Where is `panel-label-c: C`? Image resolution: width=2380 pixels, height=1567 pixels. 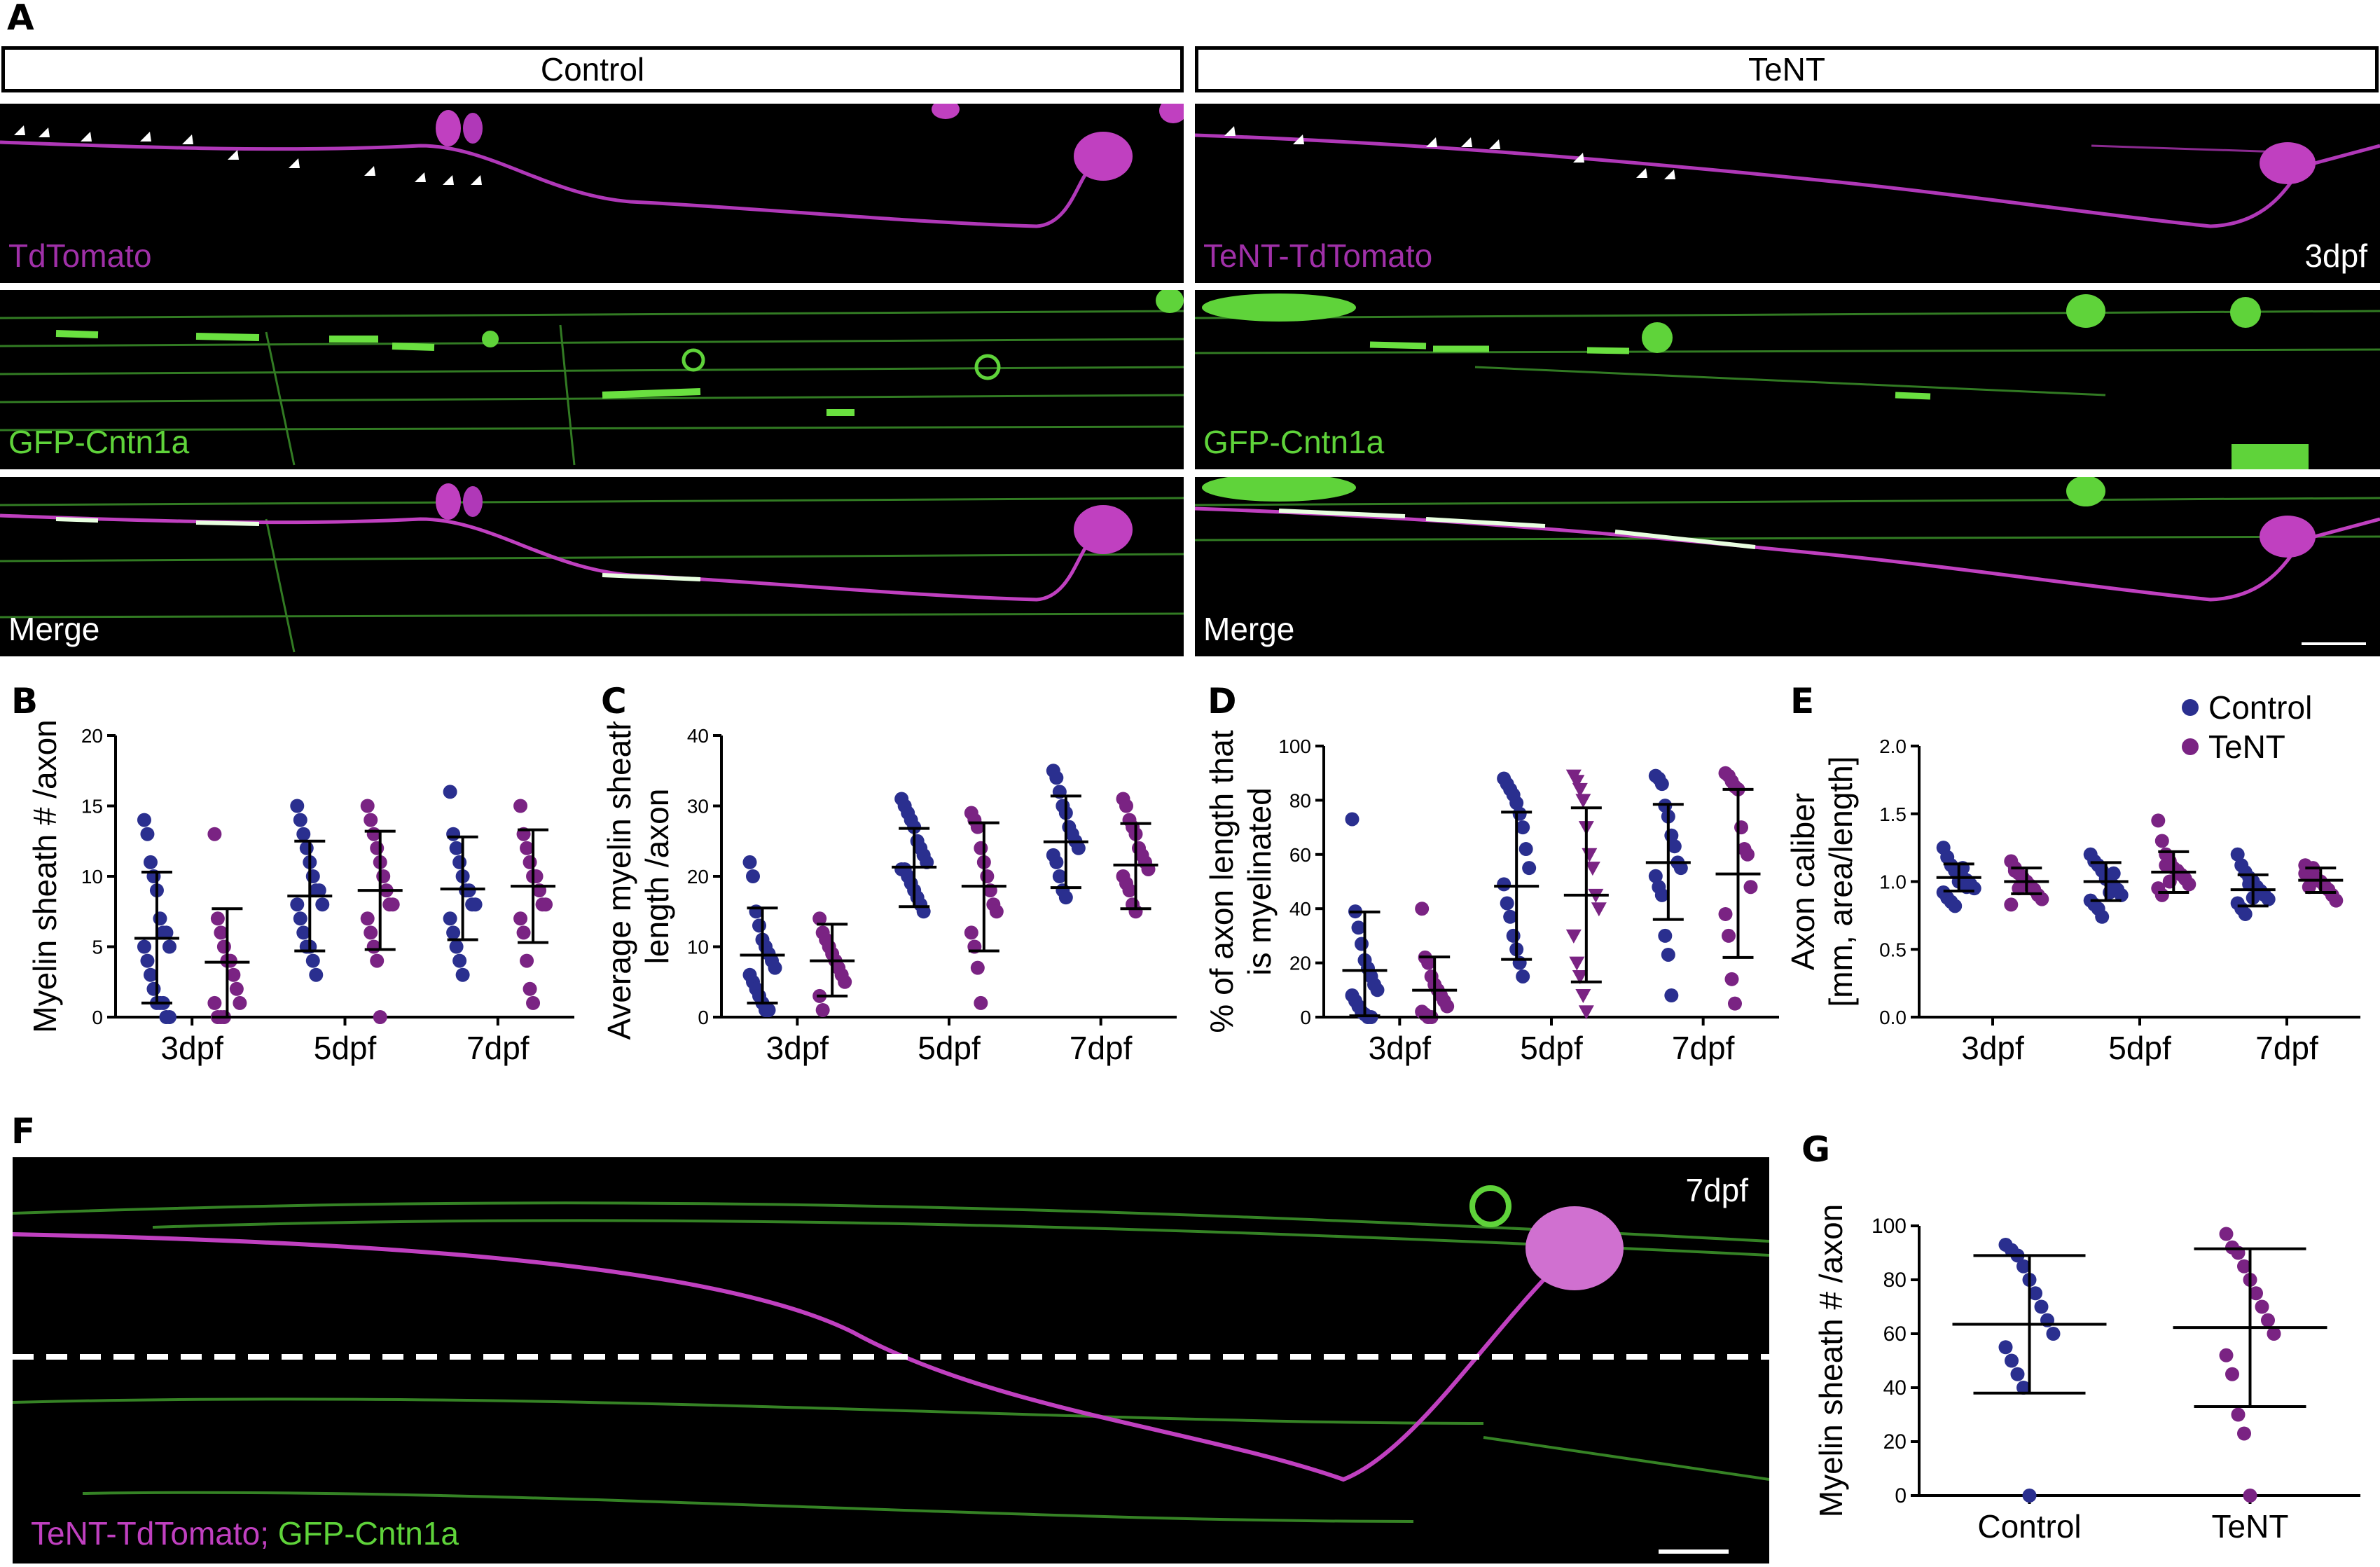 panel-label-c: C is located at coordinates (614, 702).